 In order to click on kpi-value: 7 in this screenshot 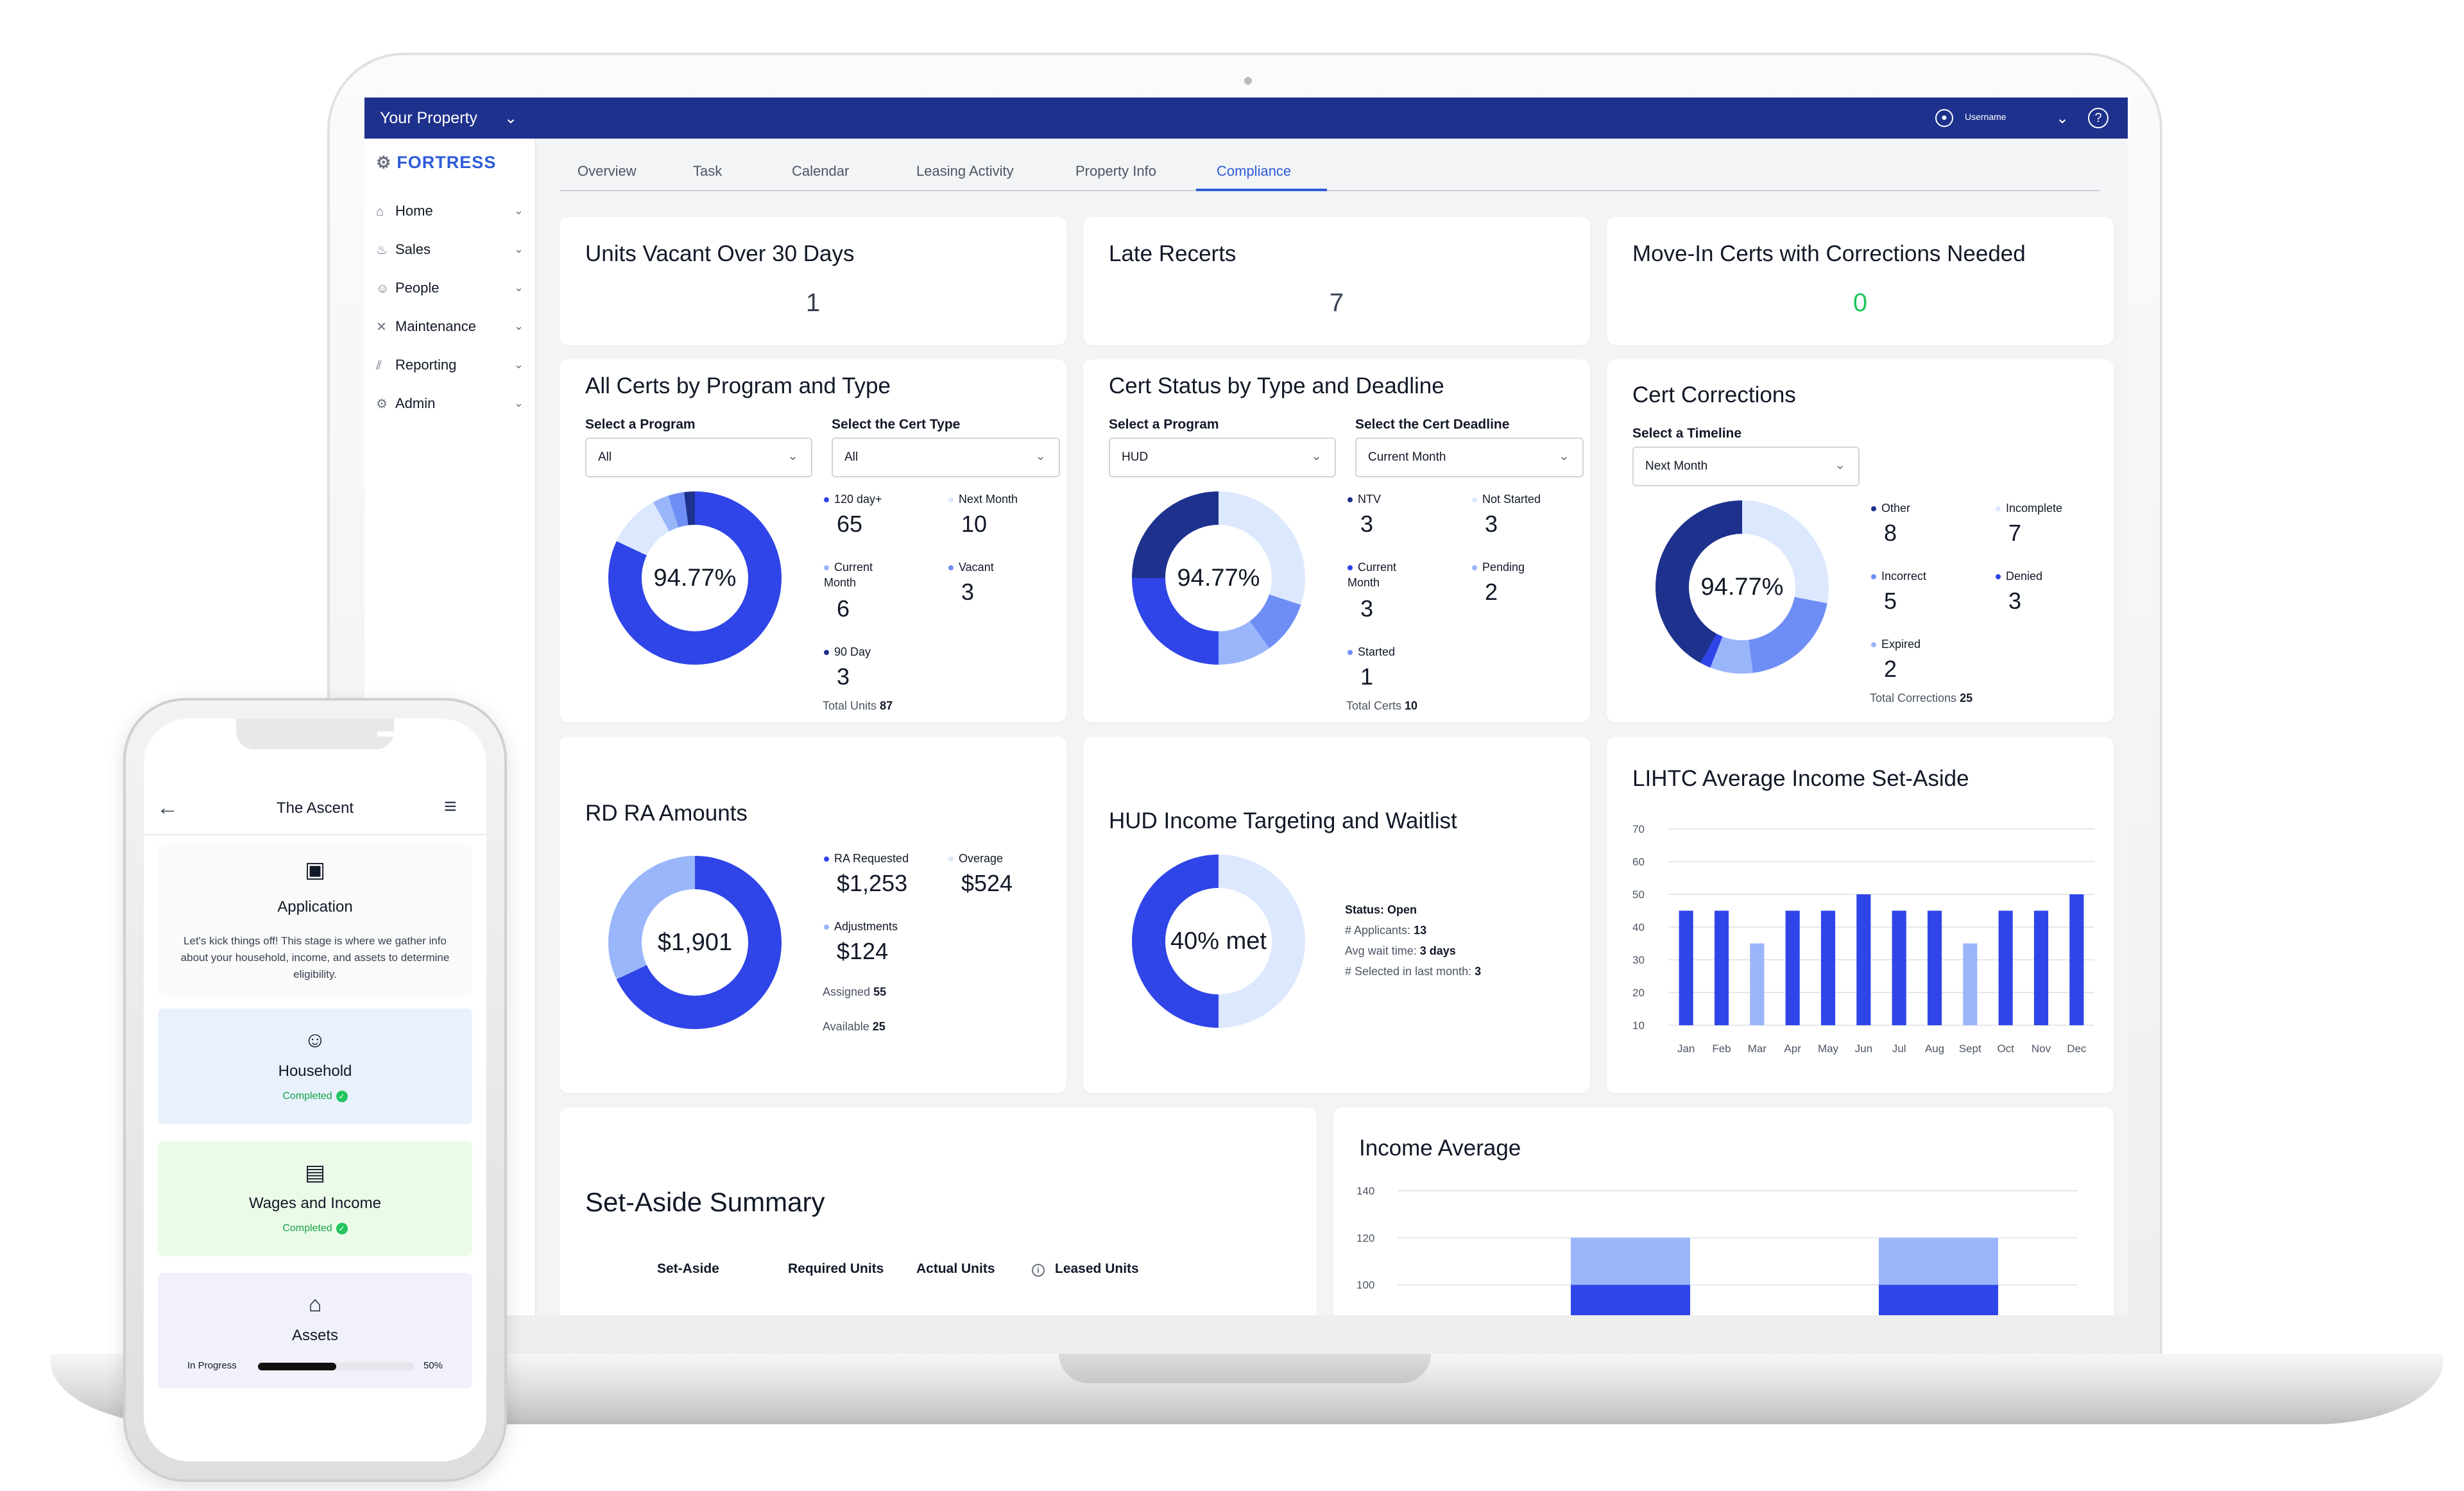, I will do `click(1337, 303)`.